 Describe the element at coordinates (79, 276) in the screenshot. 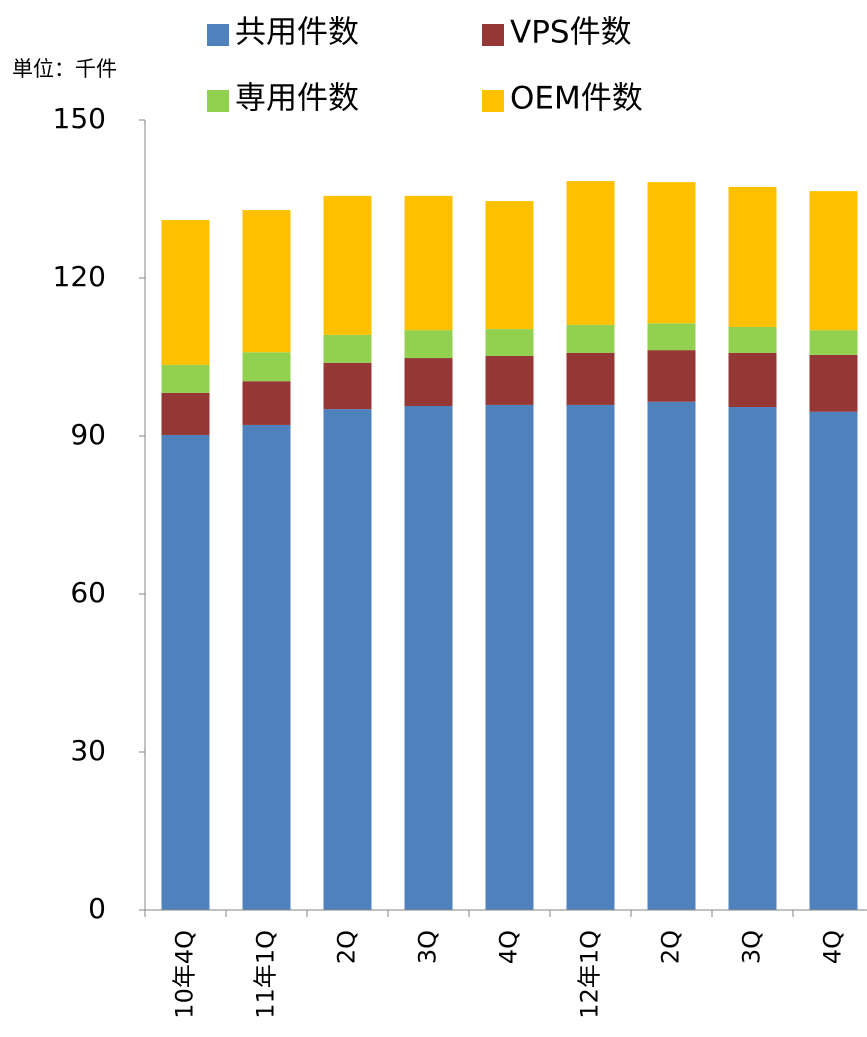

I see `y-tick-label: 120` at that location.